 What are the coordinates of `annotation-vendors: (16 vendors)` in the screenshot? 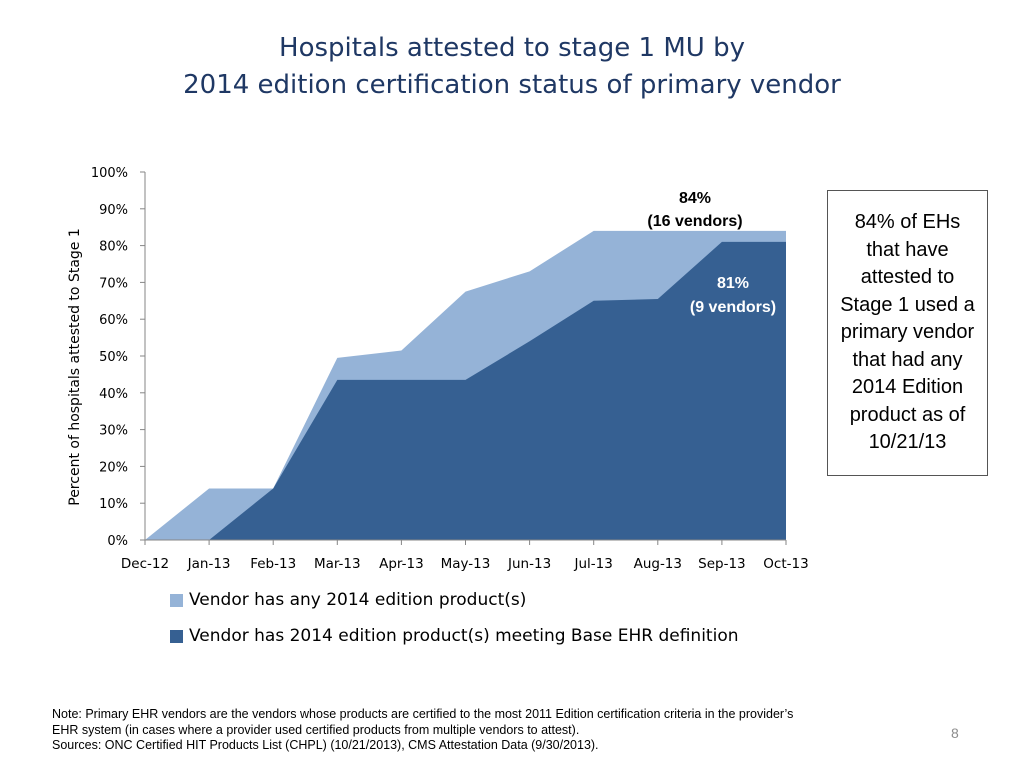 It's located at (694, 221).